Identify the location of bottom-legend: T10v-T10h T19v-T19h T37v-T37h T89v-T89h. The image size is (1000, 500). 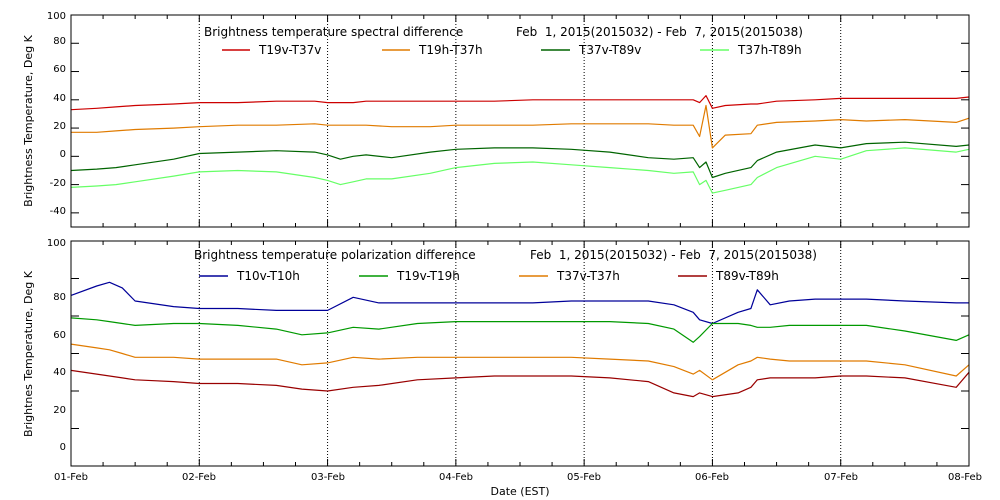
(489, 276).